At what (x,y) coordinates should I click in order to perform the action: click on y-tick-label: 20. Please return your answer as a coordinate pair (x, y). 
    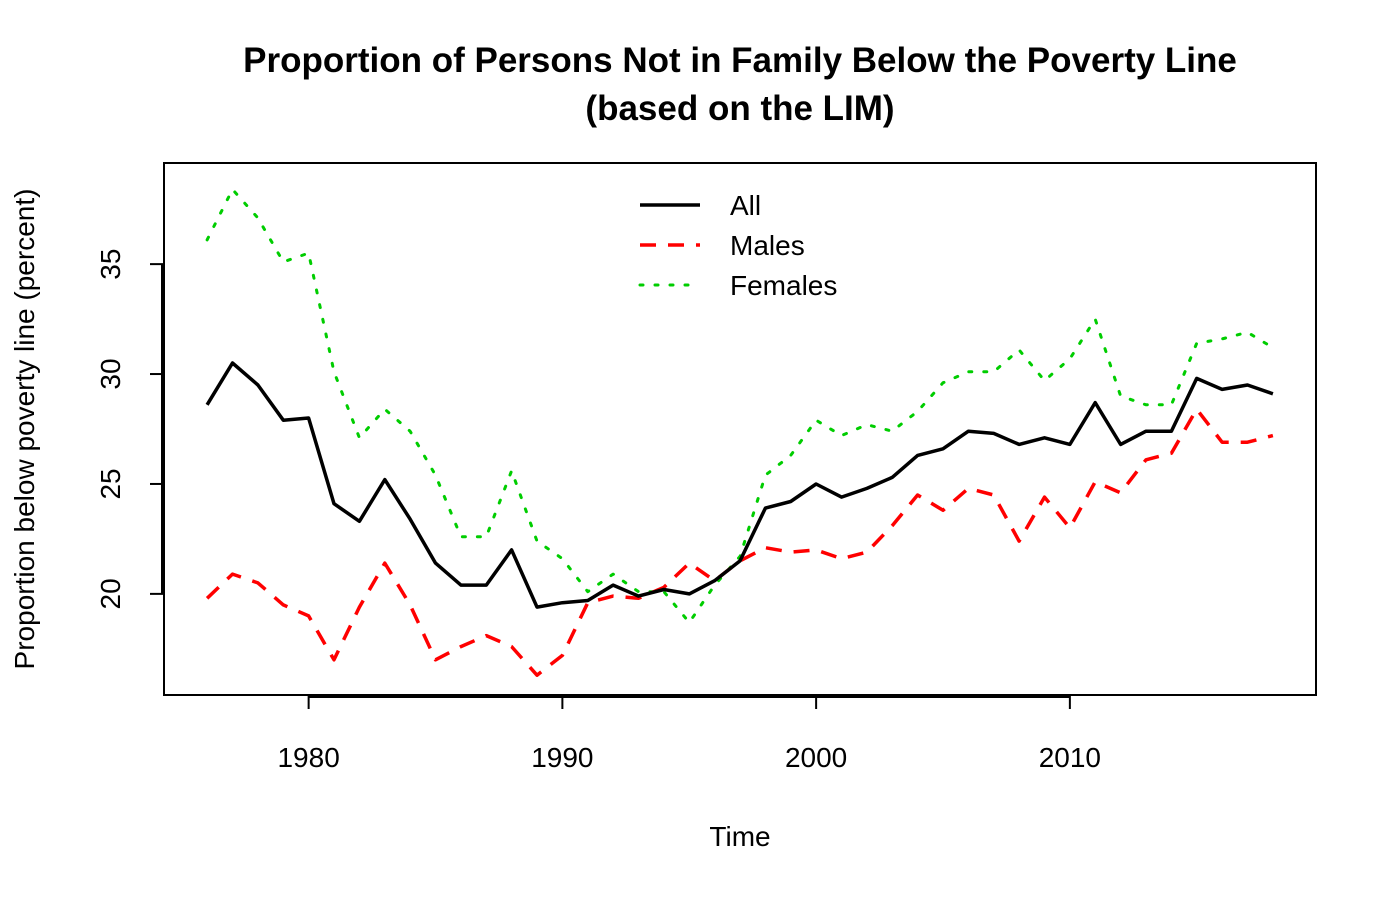
    Looking at the image, I should click on (110, 593).